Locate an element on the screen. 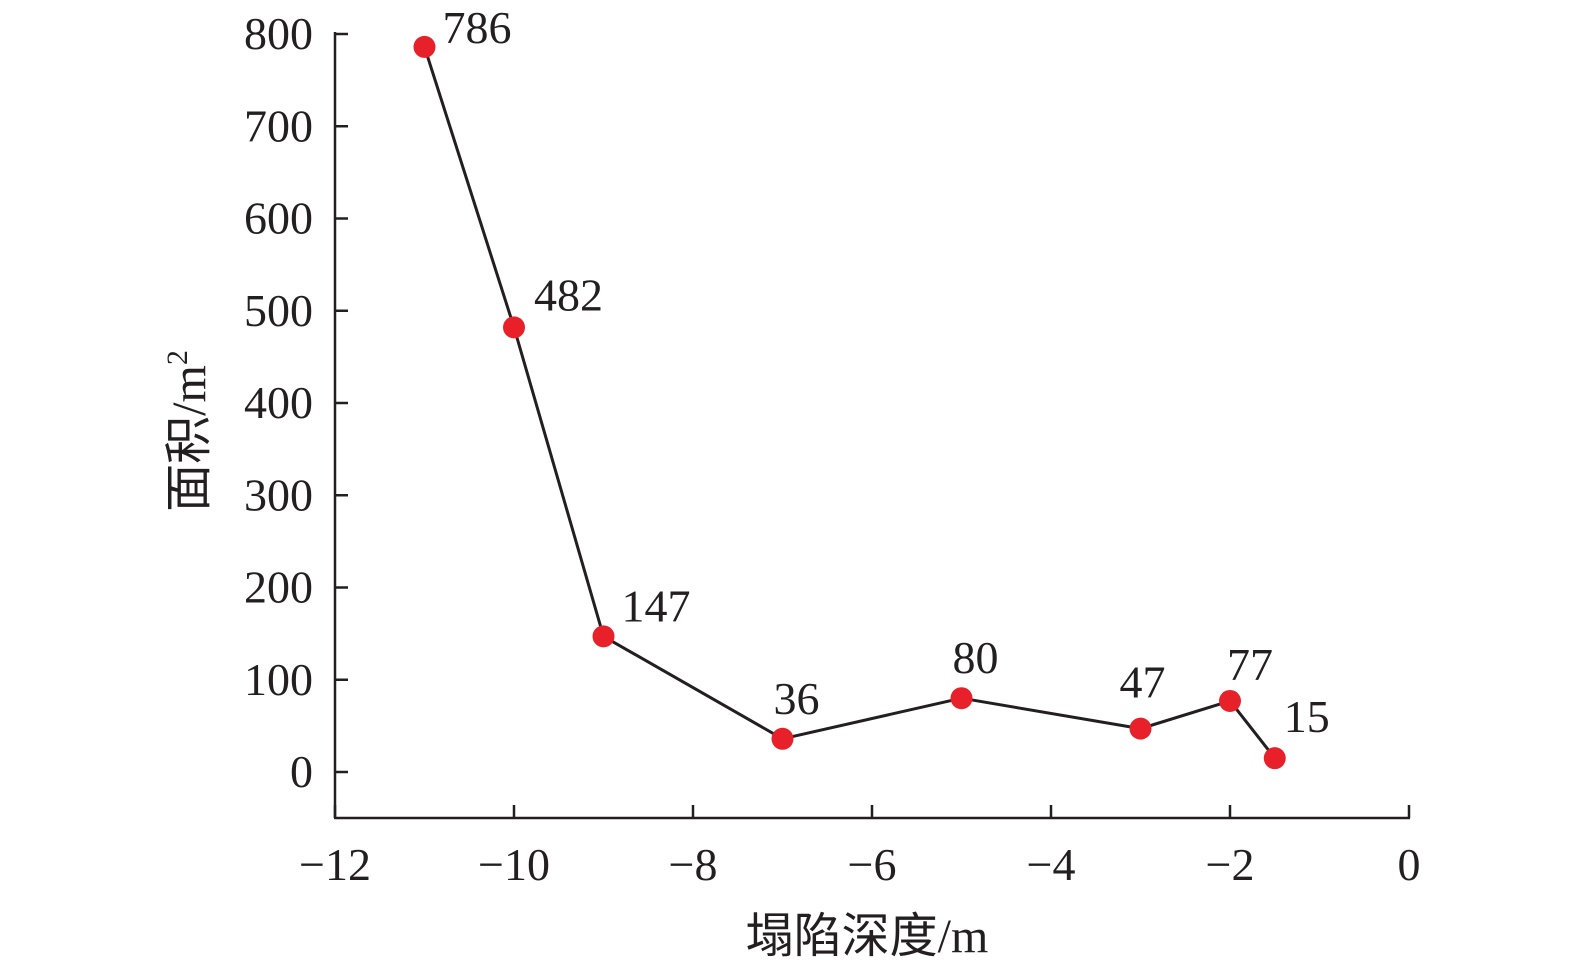  data-label: 77 is located at coordinates (1250, 664).